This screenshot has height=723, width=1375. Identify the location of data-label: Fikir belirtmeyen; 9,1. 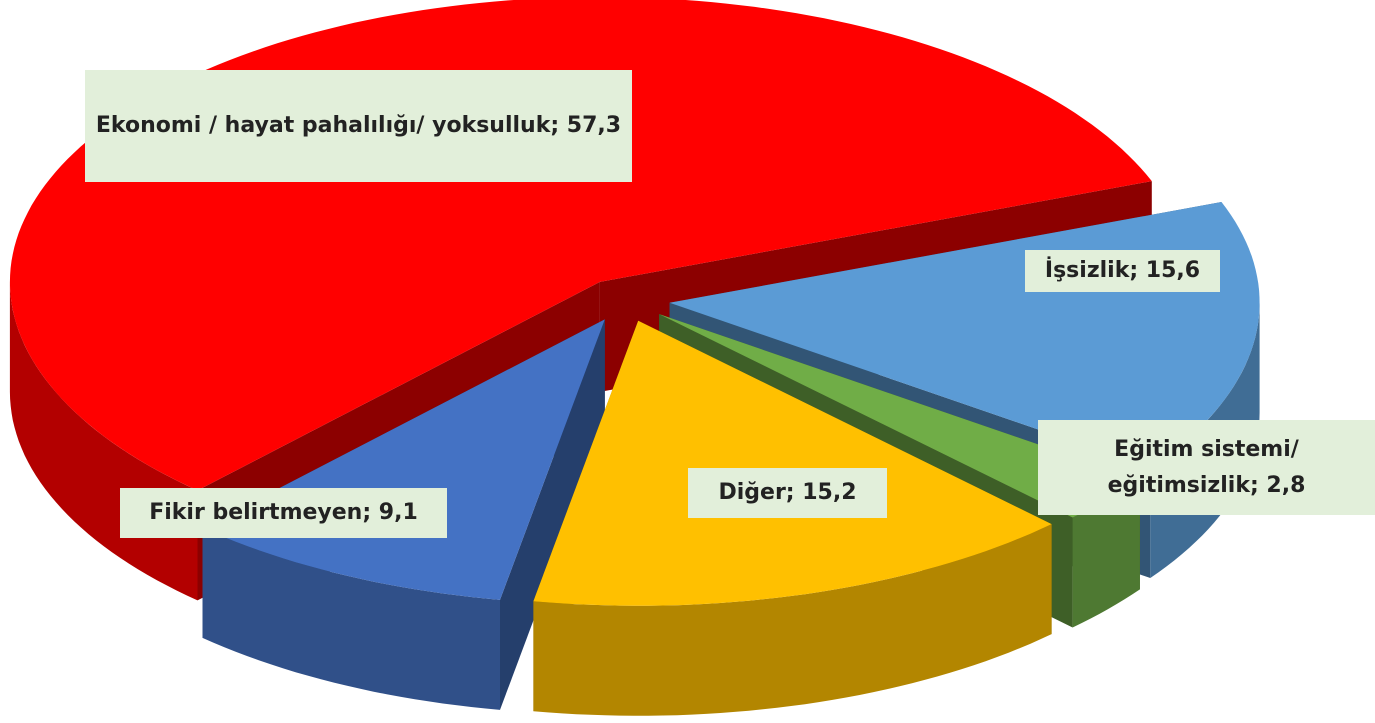
(283, 513).